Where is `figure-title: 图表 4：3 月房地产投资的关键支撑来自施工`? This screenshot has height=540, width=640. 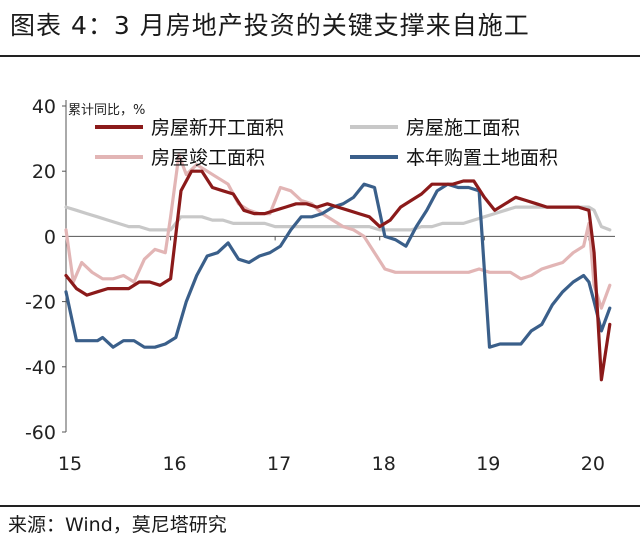 figure-title: 图表 4：3 月房地产投资的关键支撑来自施工 is located at coordinates (270, 25).